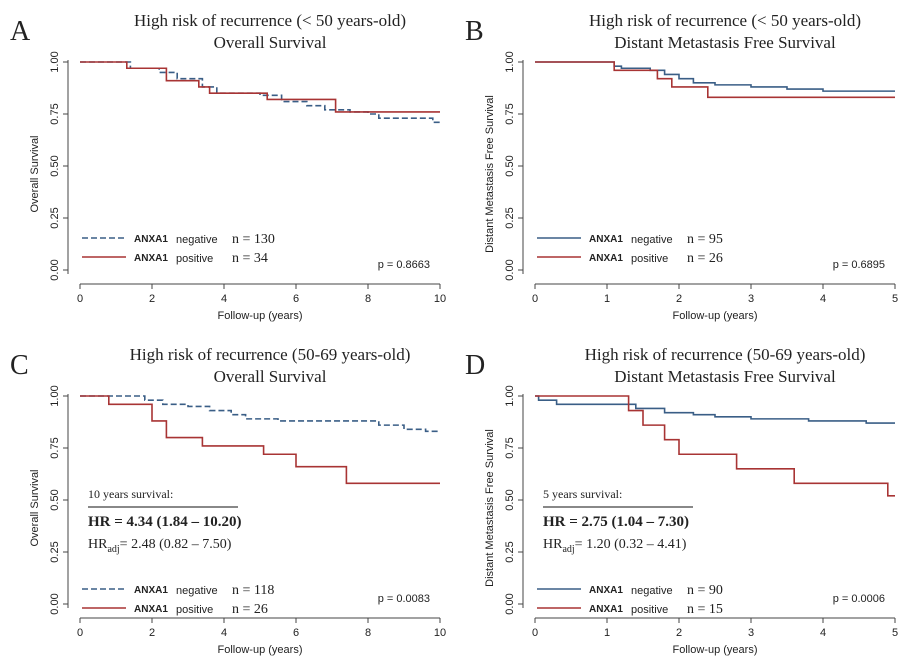 This screenshot has height=667, width=911. Describe the element at coordinates (250, 258) in the screenshot. I see `legend-n: n = 34` at that location.